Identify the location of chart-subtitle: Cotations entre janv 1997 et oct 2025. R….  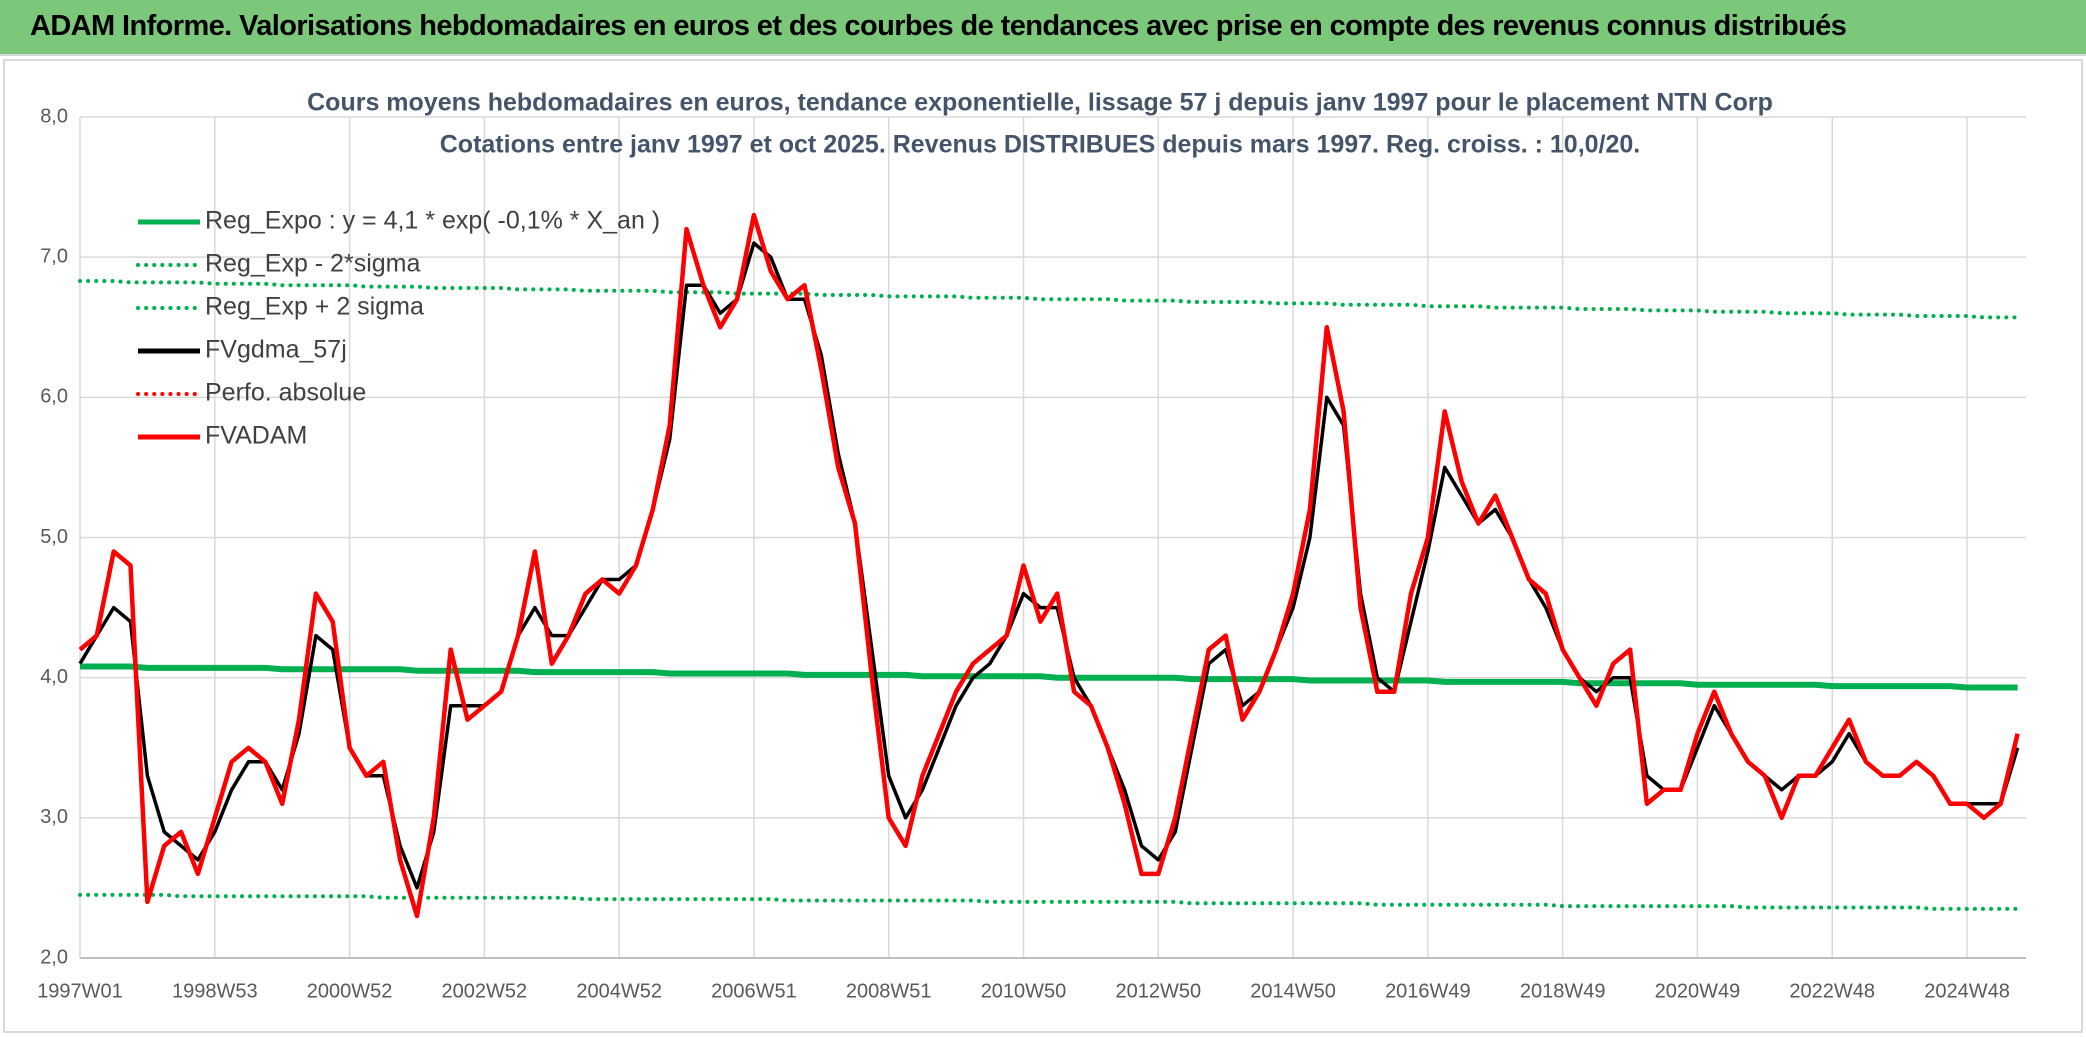
(1040, 145).